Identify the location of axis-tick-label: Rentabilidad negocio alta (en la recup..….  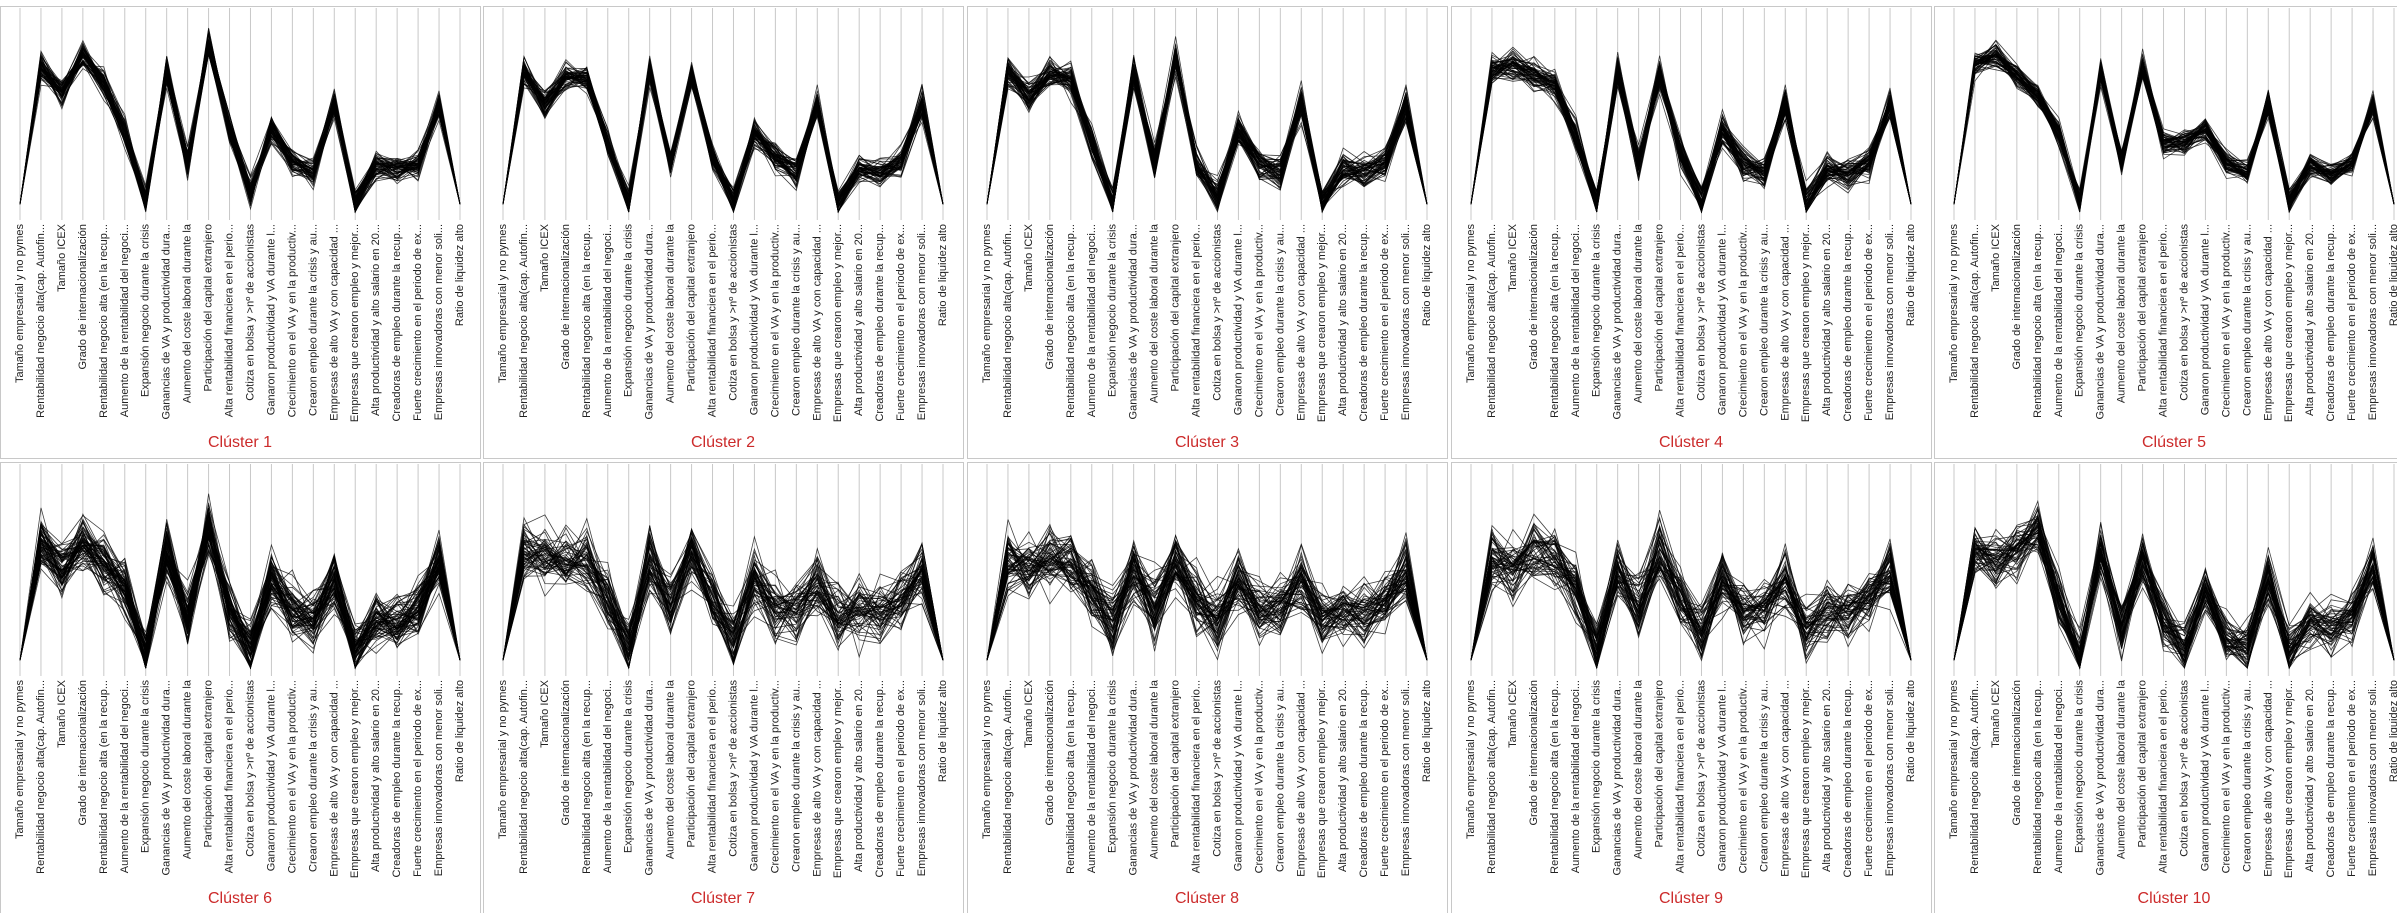
(1555, 321).